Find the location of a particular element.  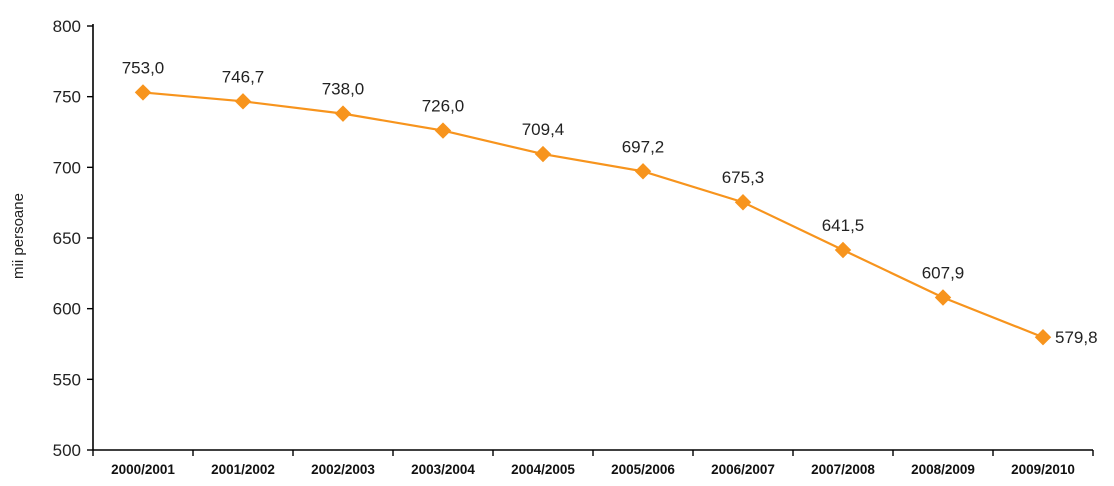

y-tick-label: 500 is located at coordinates (67, 450).